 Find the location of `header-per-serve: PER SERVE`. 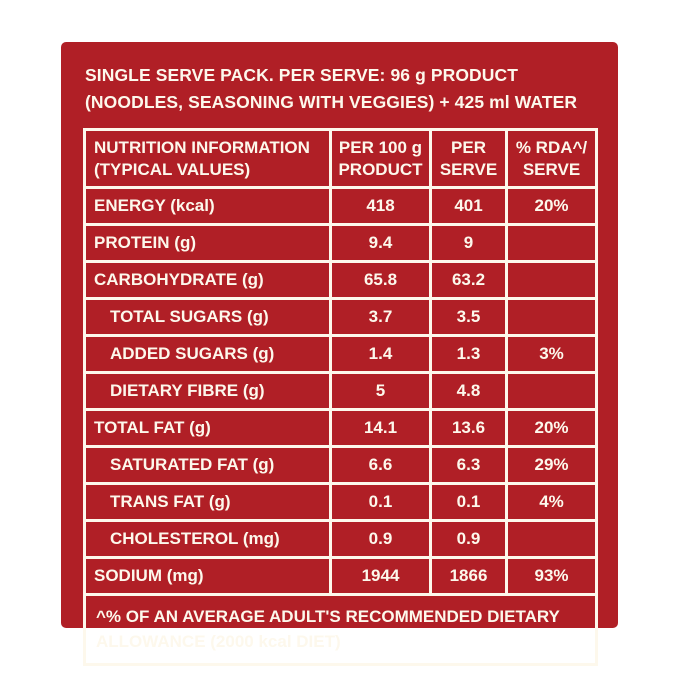

header-per-serve: PER SERVE is located at coordinates (468, 158).